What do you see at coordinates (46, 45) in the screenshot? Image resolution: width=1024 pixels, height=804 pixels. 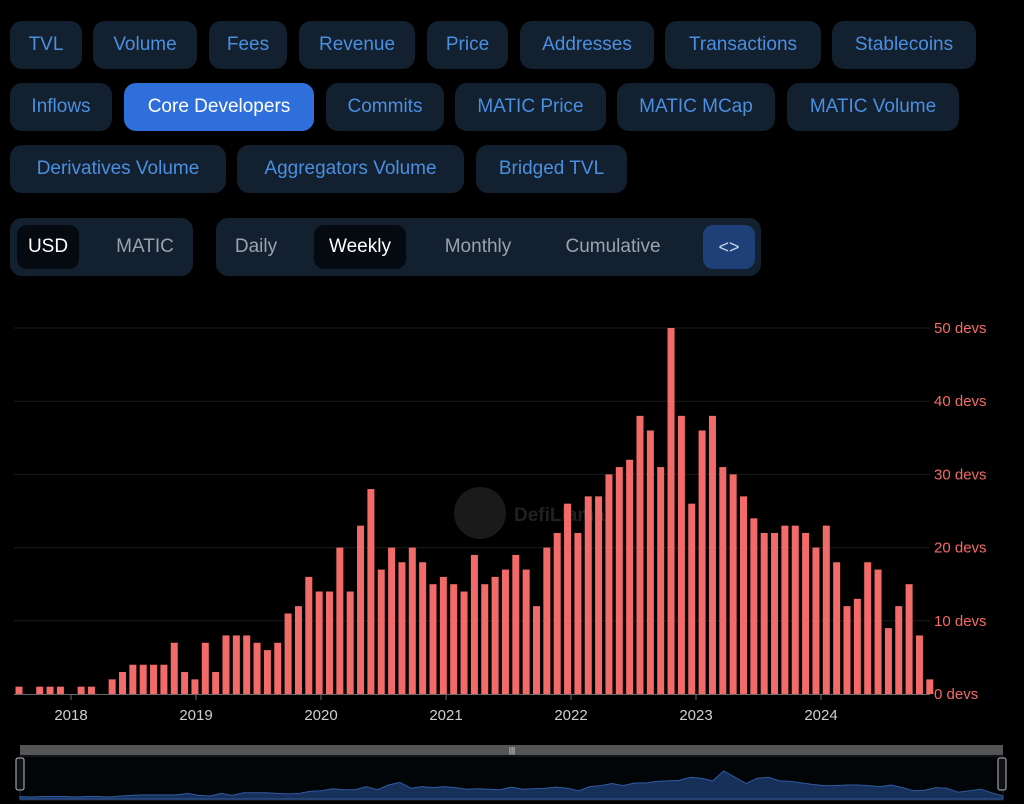 I see `tab-tvl: TVL` at bounding box center [46, 45].